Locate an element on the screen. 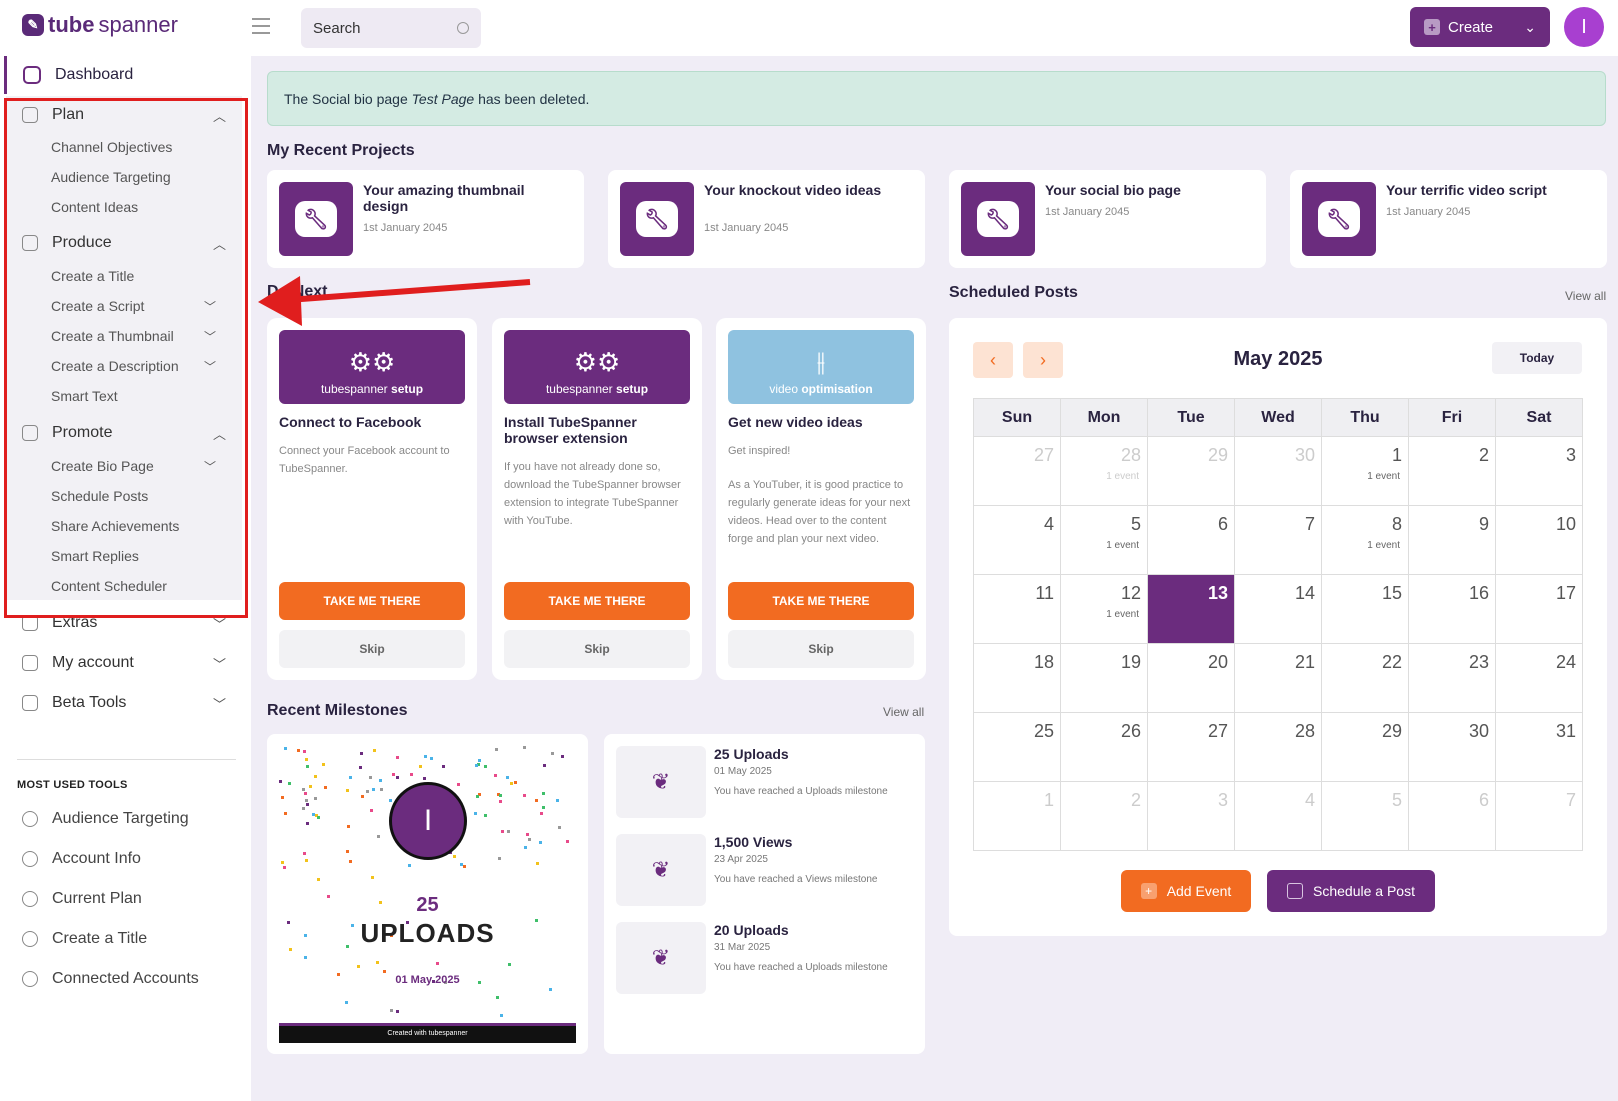 The width and height of the screenshot is (1618, 1101). calendar-day: 1 is located at coordinates (1017, 816).